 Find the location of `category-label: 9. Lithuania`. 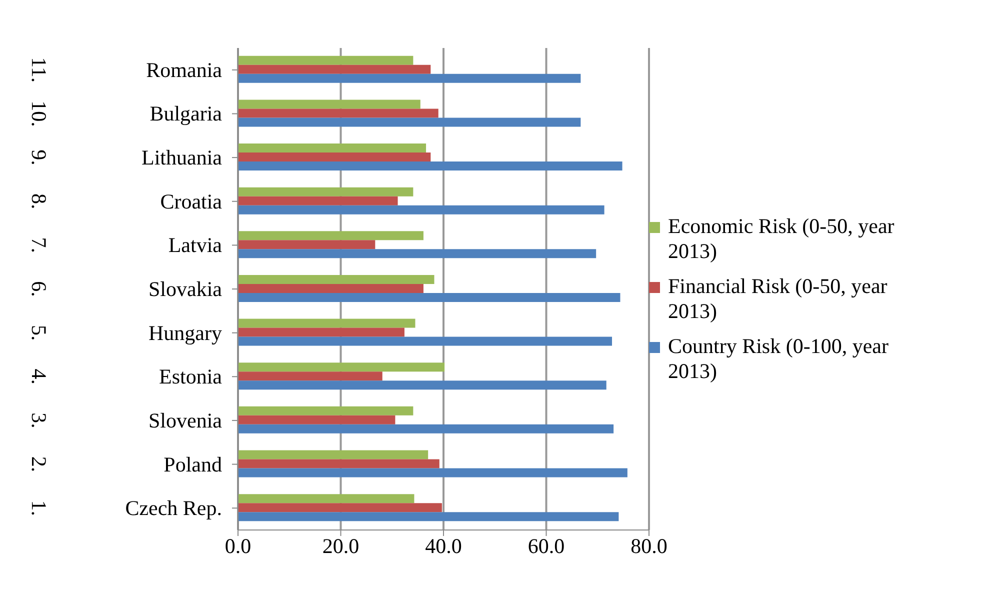

category-label: 9. Lithuania is located at coordinates (124, 158).